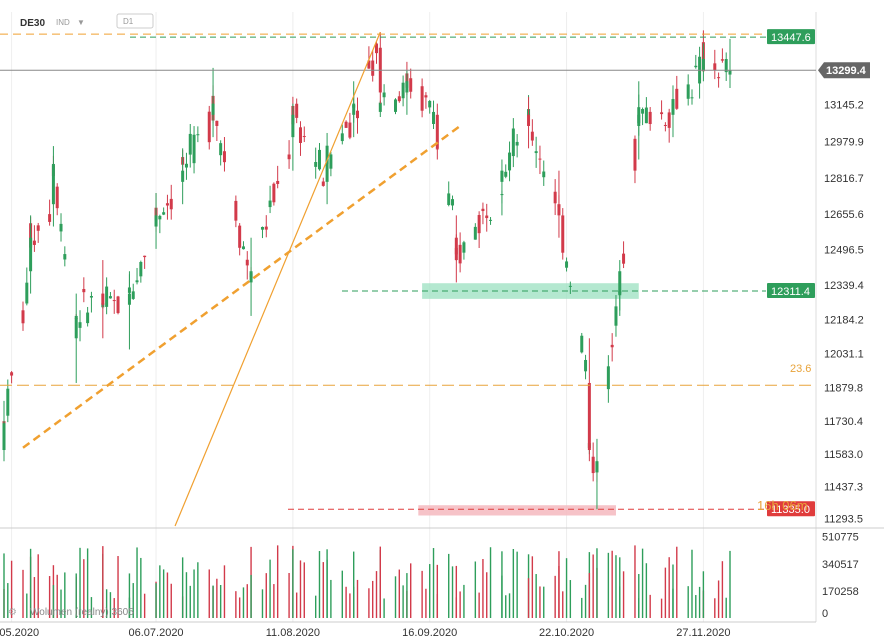 The width and height of the screenshot is (884, 644). Describe the element at coordinates (840, 576) in the screenshot. I see `volume-axis: 510775 340517 170258 0` at that location.